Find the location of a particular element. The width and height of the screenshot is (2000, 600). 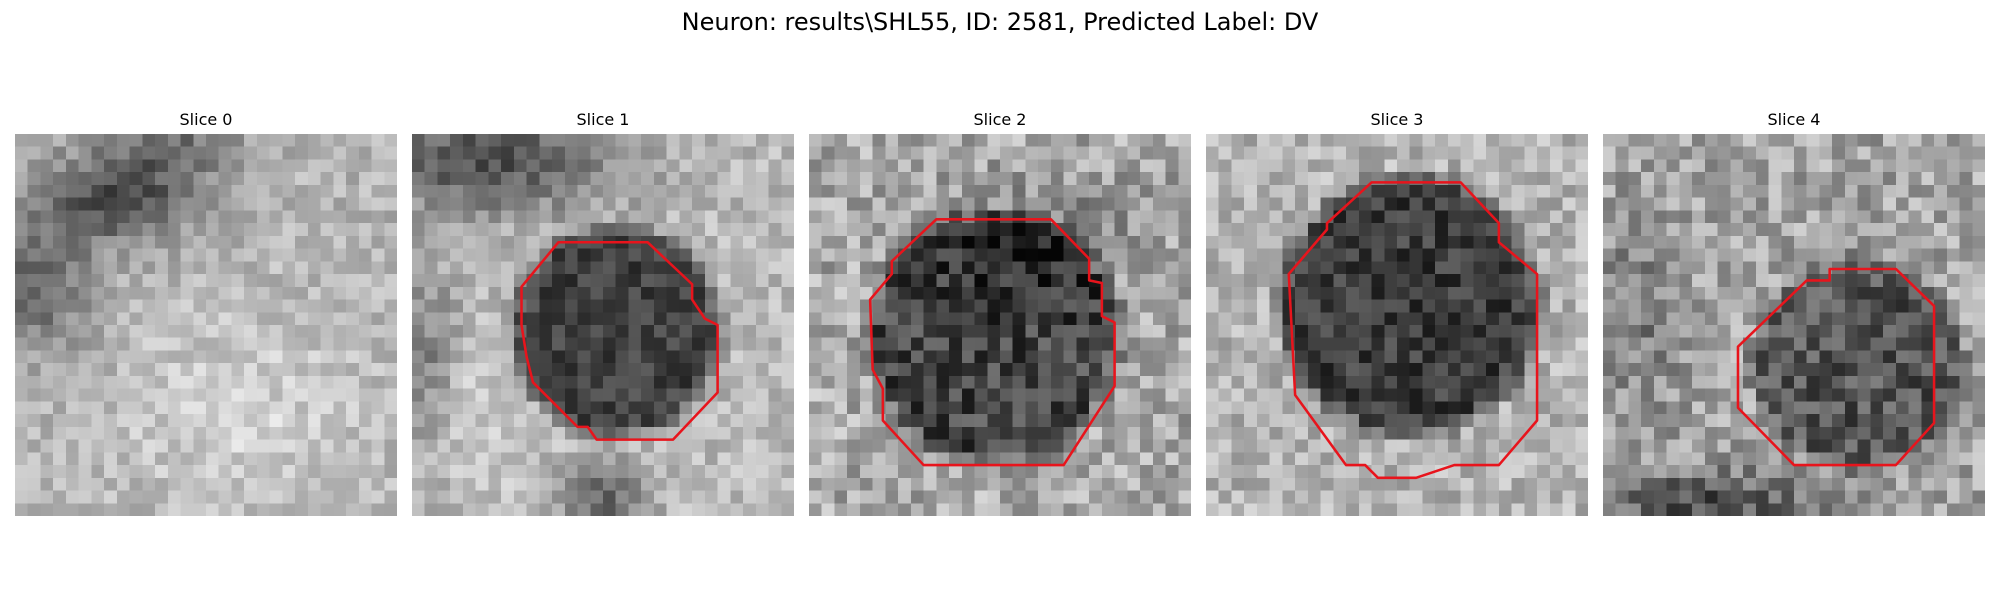

slice-1-title: Slice 1 is located at coordinates (603, 119).